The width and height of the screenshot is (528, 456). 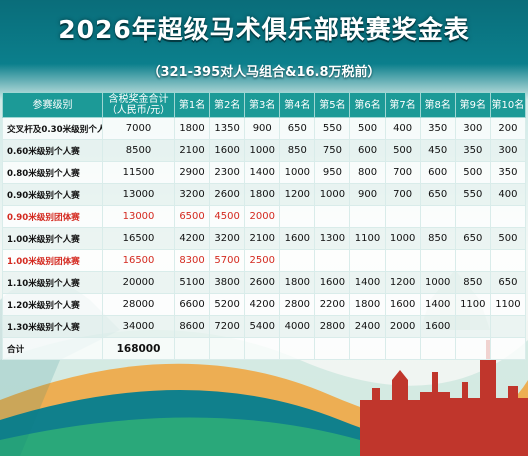 I want to click on header-total: 含税奖金合计（人民币/元）, so click(x=138, y=105).